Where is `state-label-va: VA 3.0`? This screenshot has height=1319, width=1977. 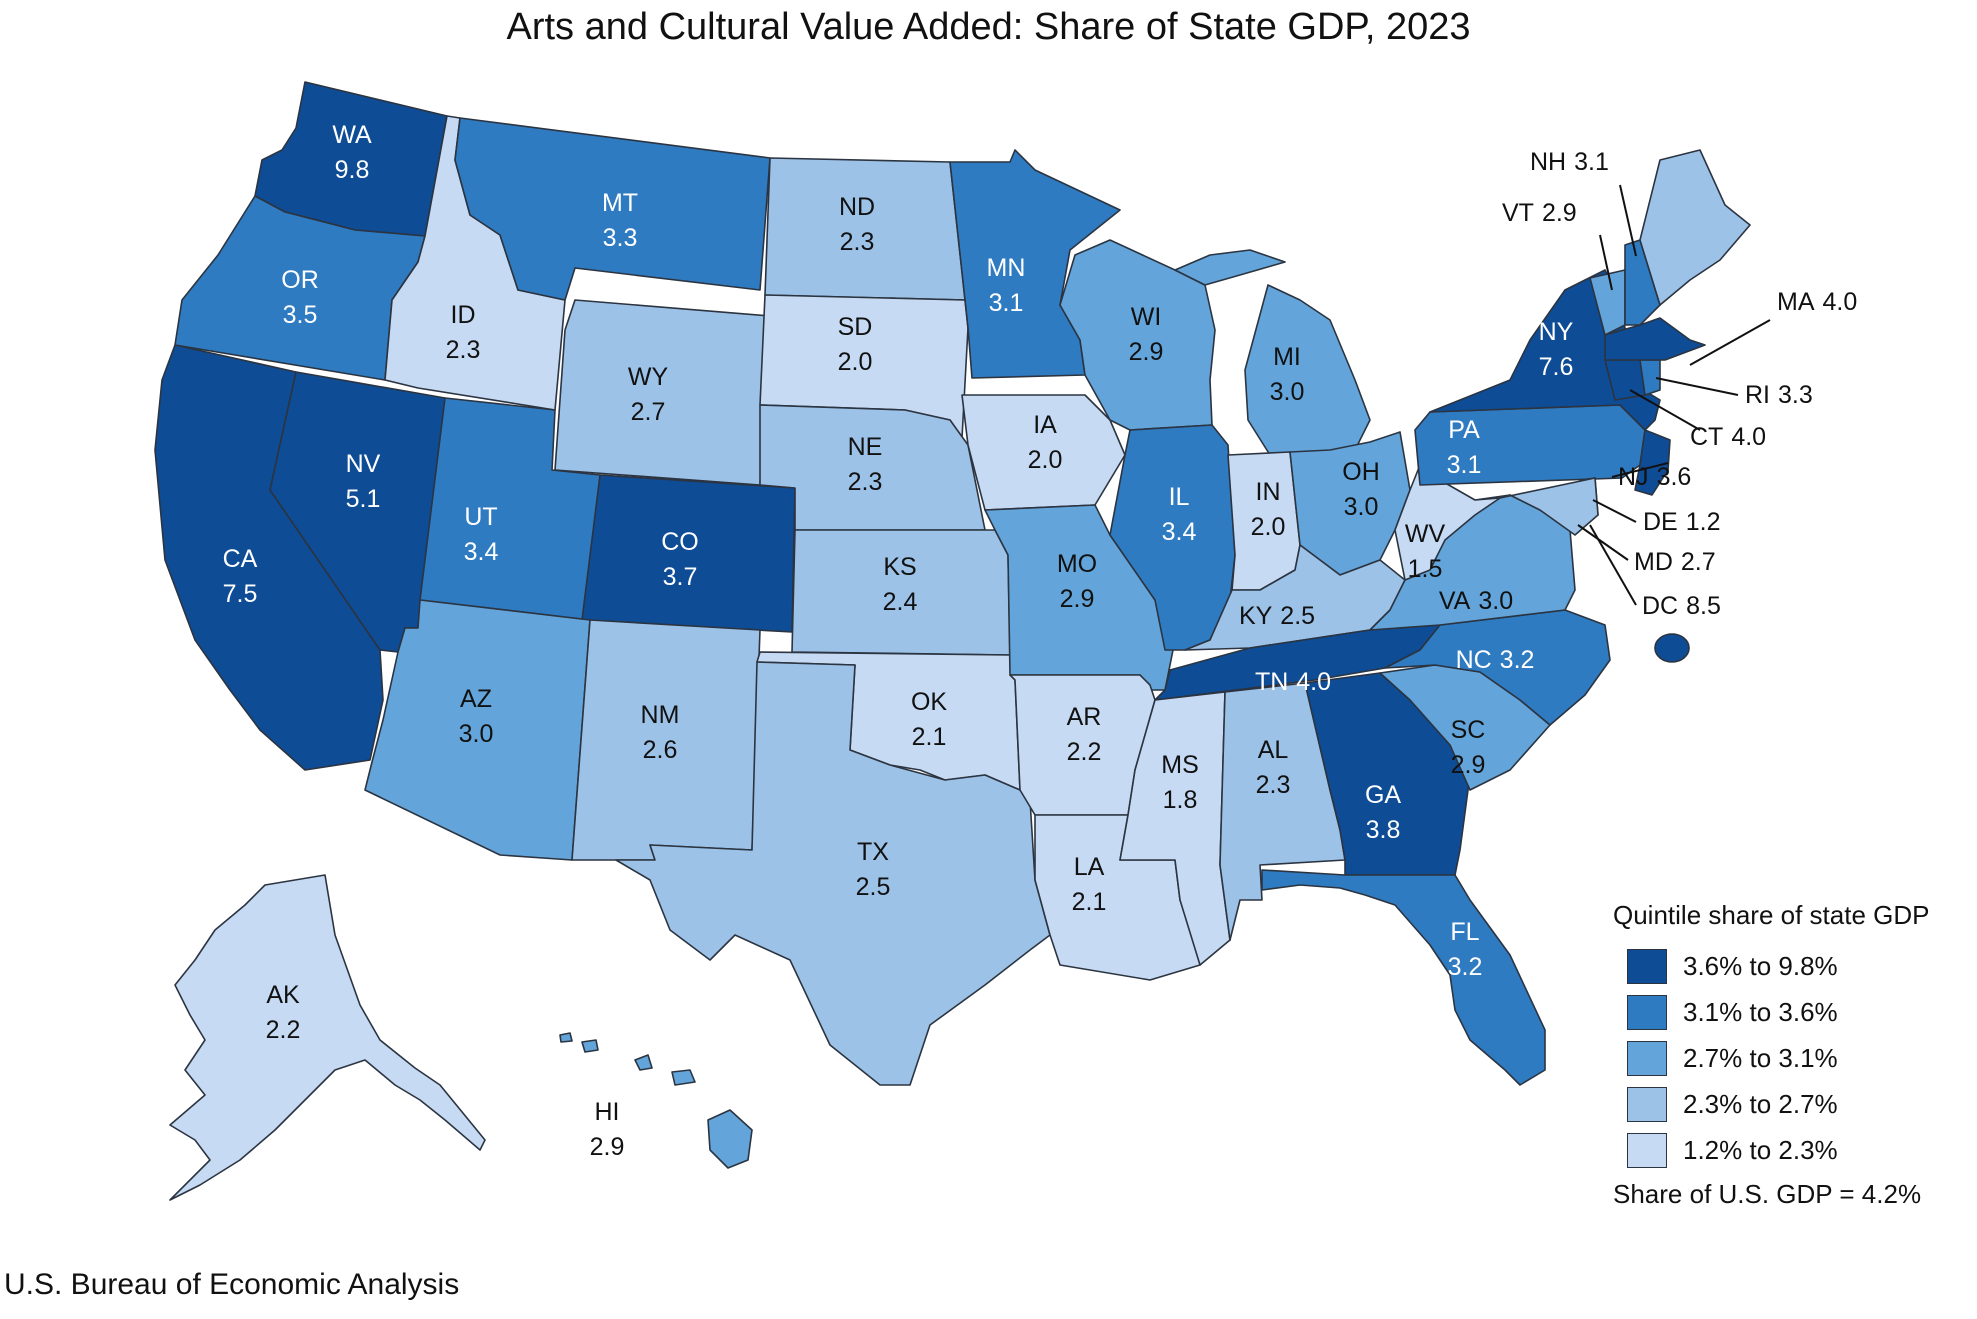 state-label-va: VA 3.0 is located at coordinates (1476, 601).